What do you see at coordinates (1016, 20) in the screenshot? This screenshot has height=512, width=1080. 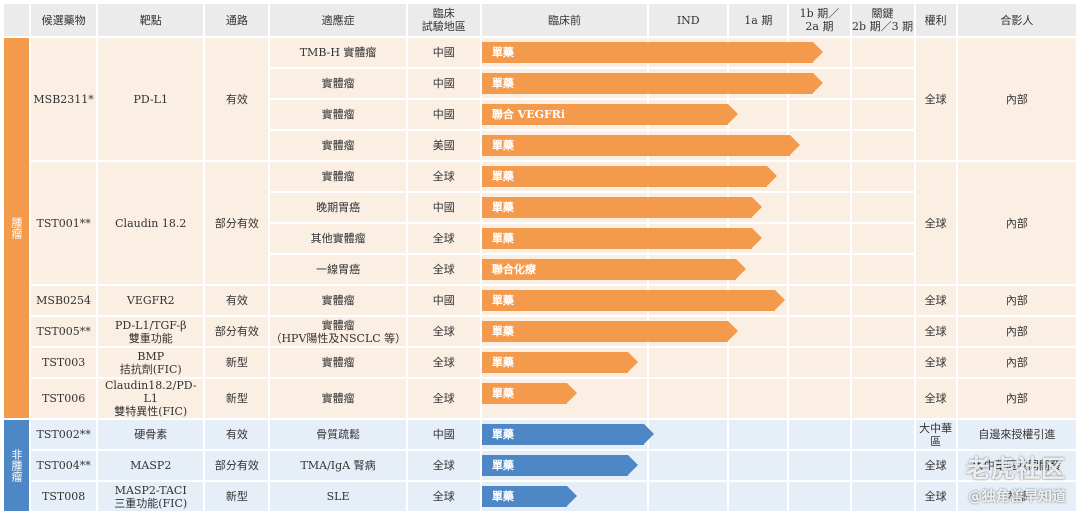 I see `header-partner: 合影人` at bounding box center [1016, 20].